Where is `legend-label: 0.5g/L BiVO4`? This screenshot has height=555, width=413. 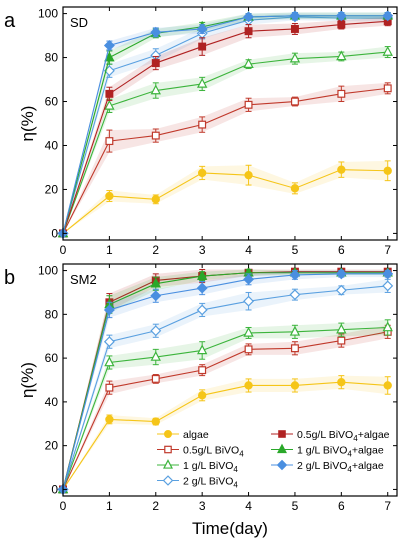 legend-label: 0.5g/L BiVO4 is located at coordinates (213, 452).